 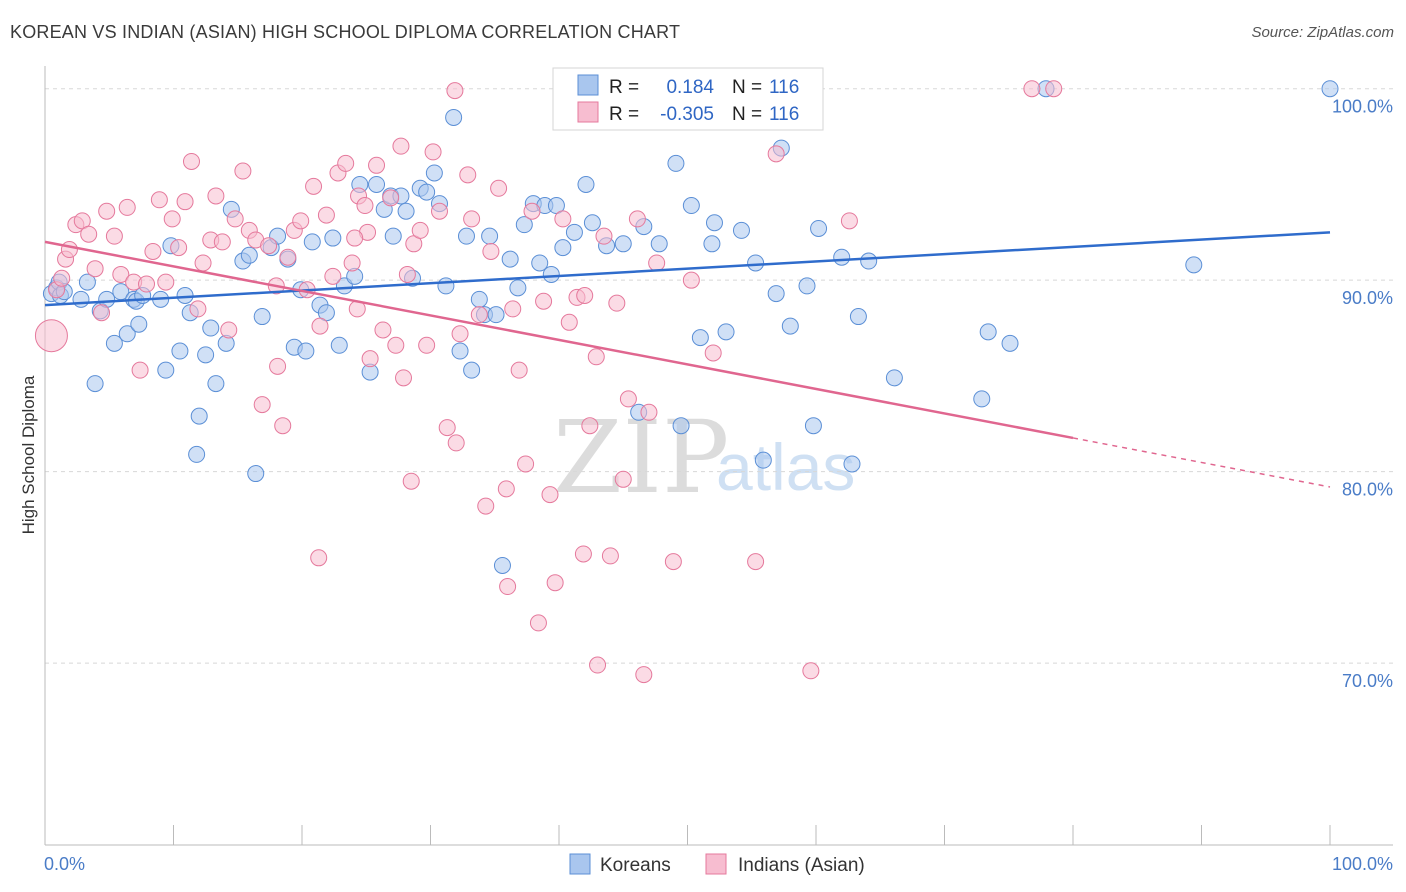 I want to click on legend-n-value-koreans: 116, so click(x=784, y=87).